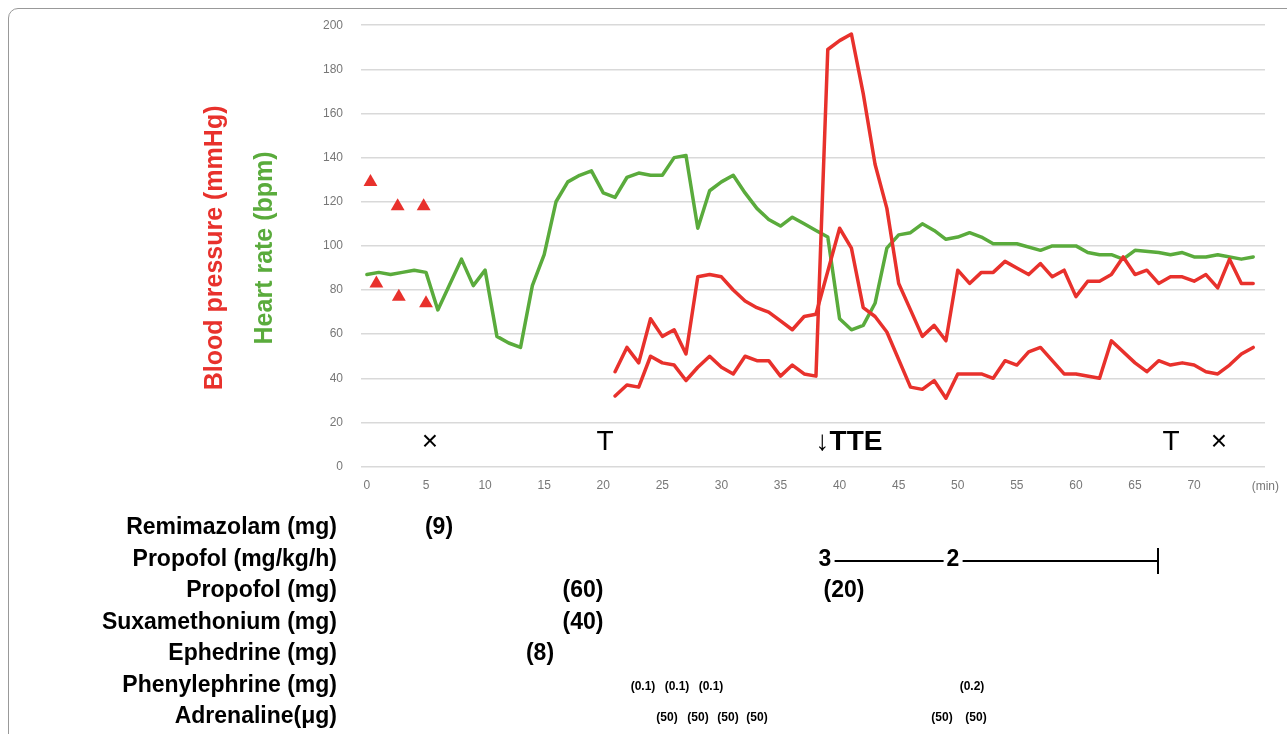  I want to click on text: Blood pressure (mmHg), so click(212, 248).